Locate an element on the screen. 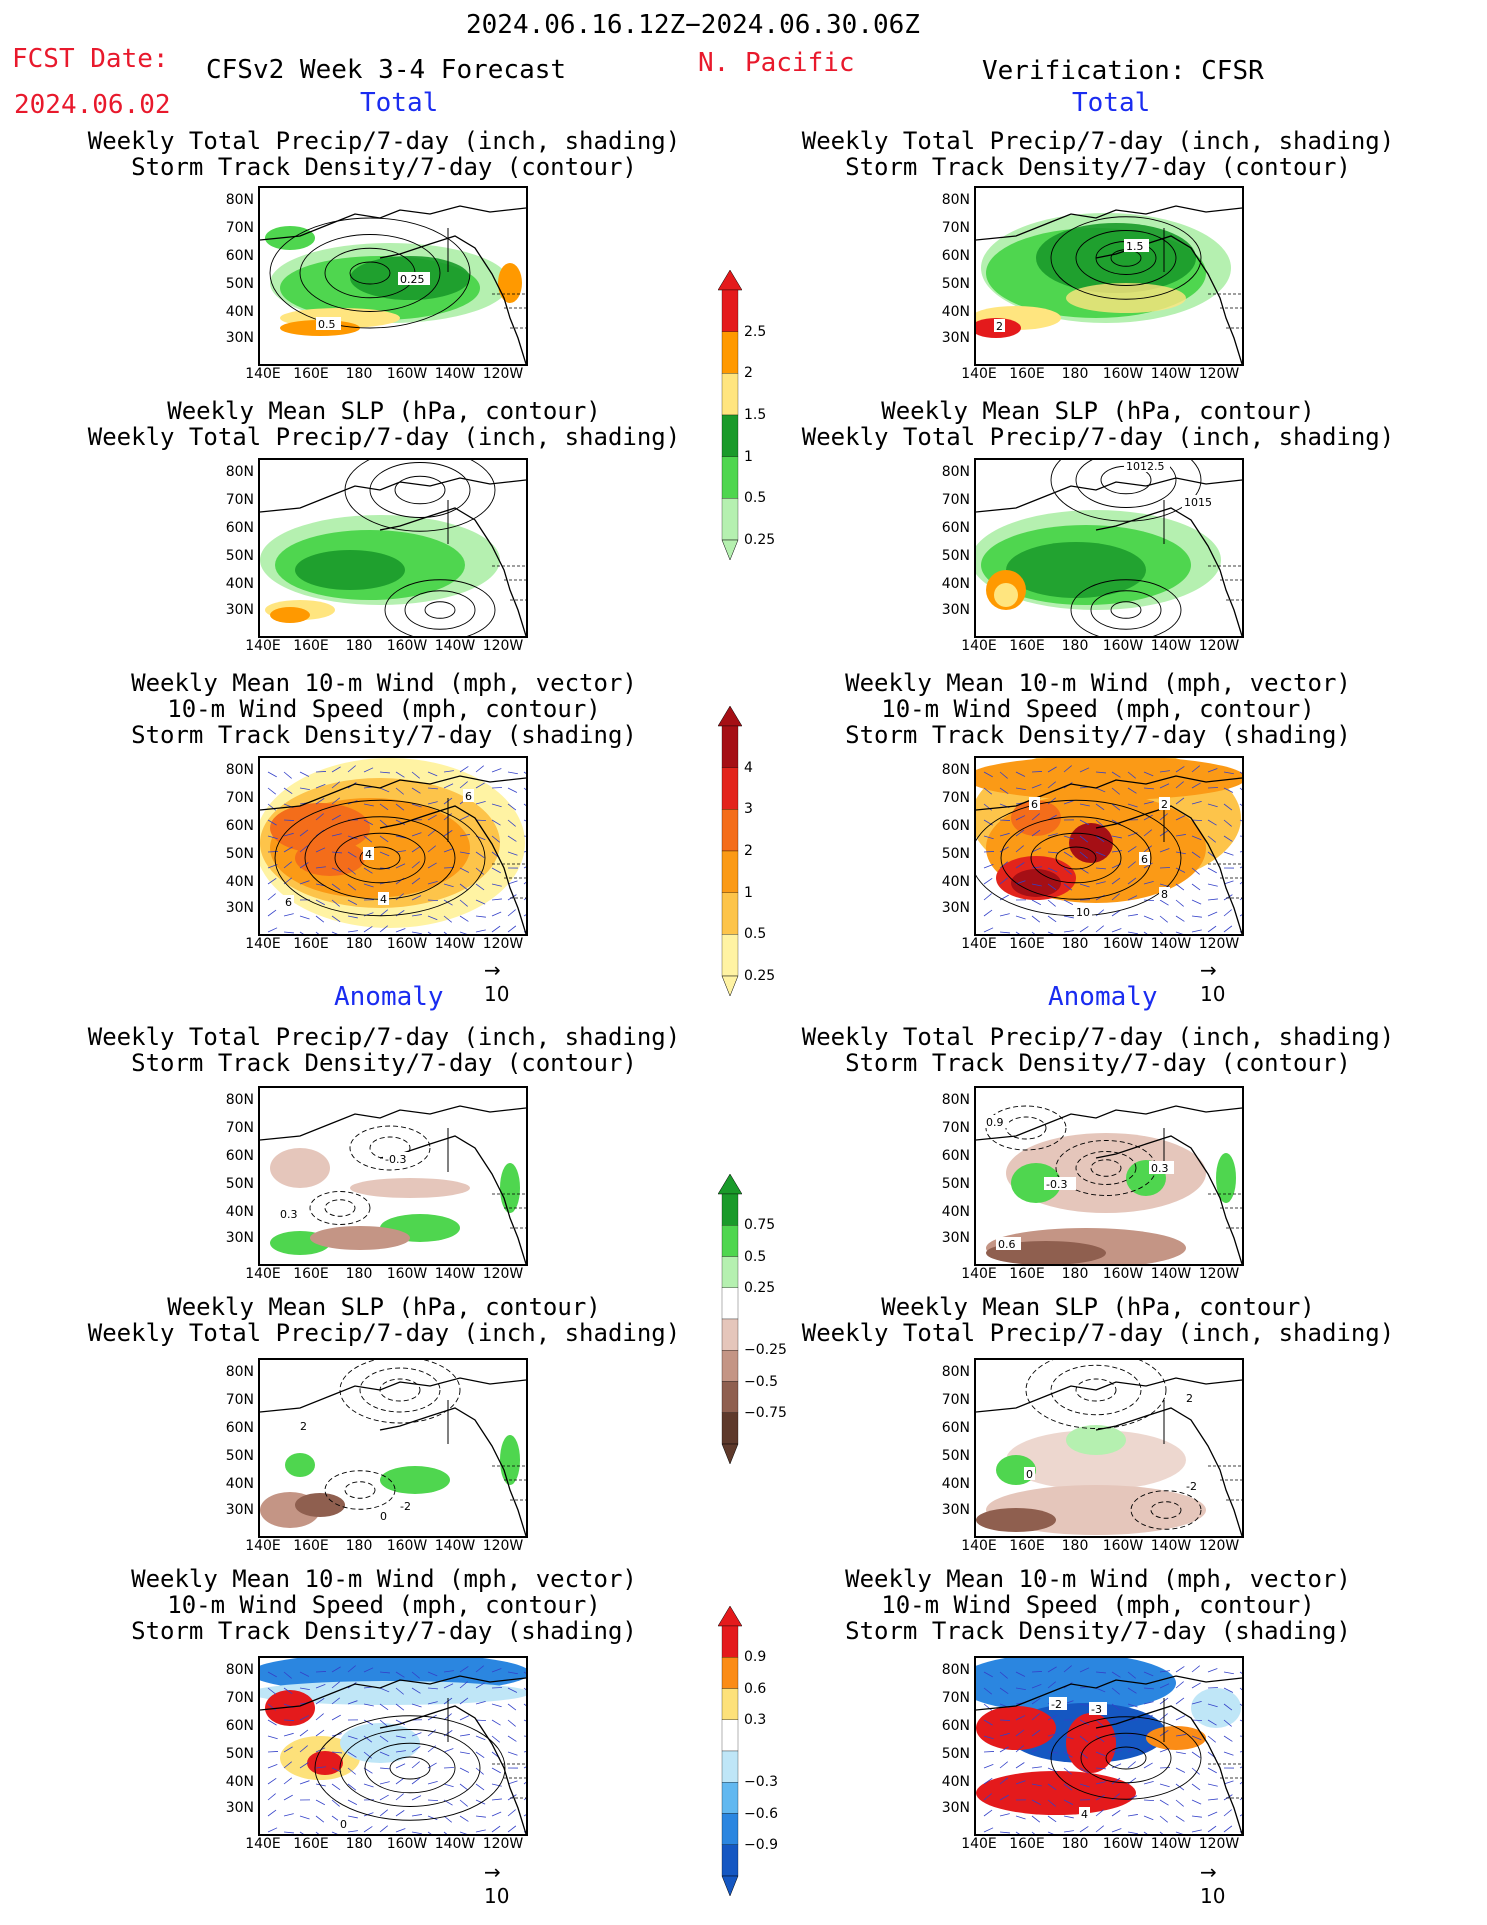  map-plot: 2 0 -2 is located at coordinates (1109, 1448).